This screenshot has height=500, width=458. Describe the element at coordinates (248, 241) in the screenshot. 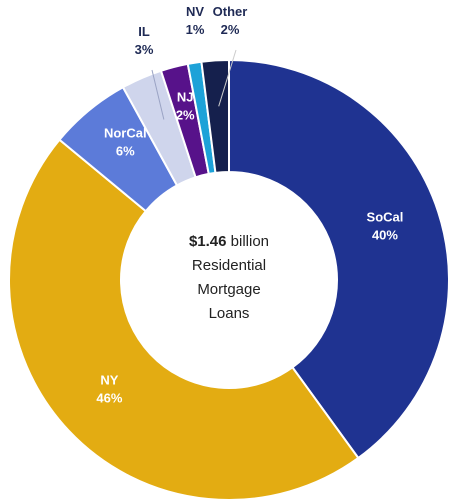

I see `center-amount-suffix: billion` at that location.